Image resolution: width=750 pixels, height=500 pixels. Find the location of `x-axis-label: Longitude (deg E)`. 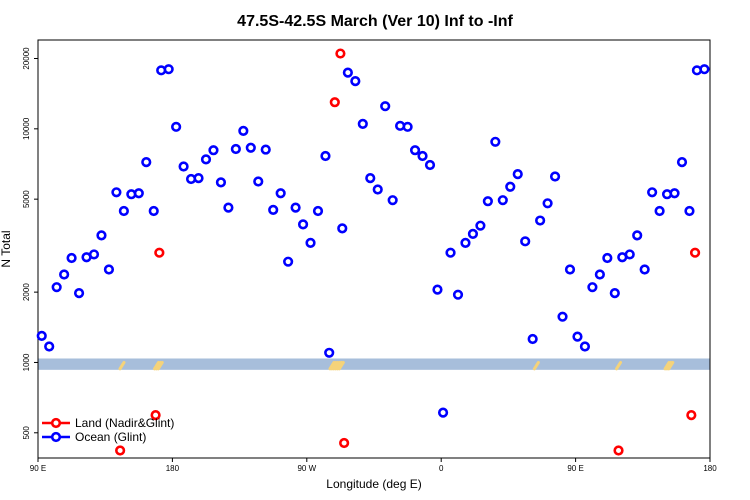

x-axis-label: Longitude (deg E) is located at coordinates (373, 484).